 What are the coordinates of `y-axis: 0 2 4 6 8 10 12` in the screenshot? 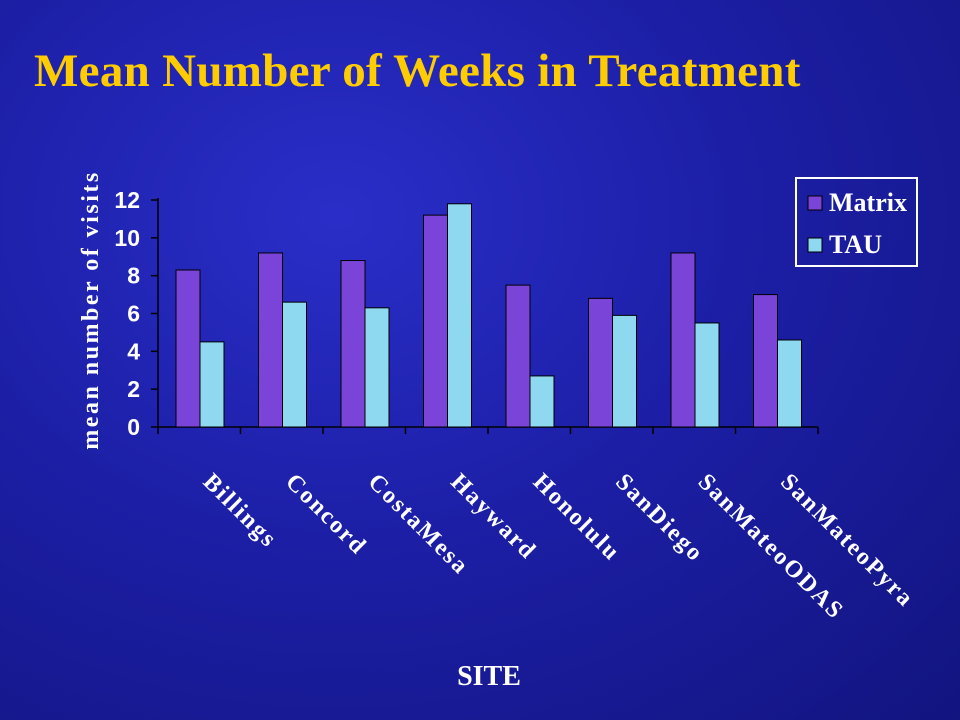 It's located at (136, 313).